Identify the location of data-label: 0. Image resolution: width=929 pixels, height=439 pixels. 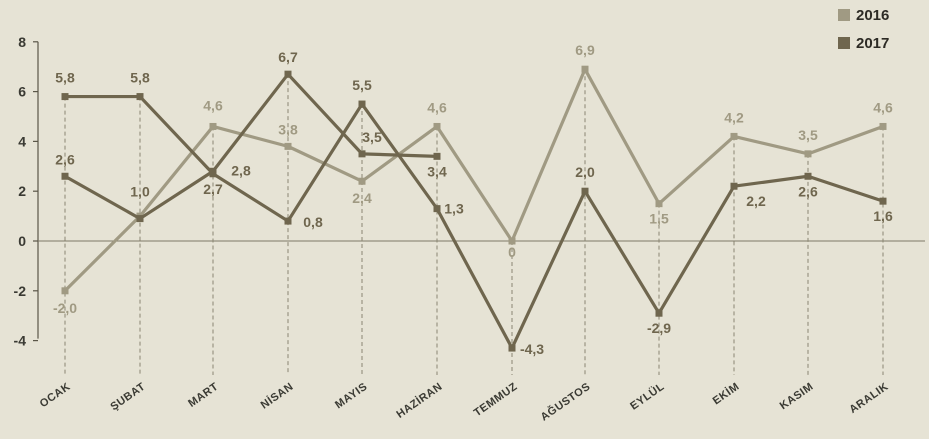
(512, 252).